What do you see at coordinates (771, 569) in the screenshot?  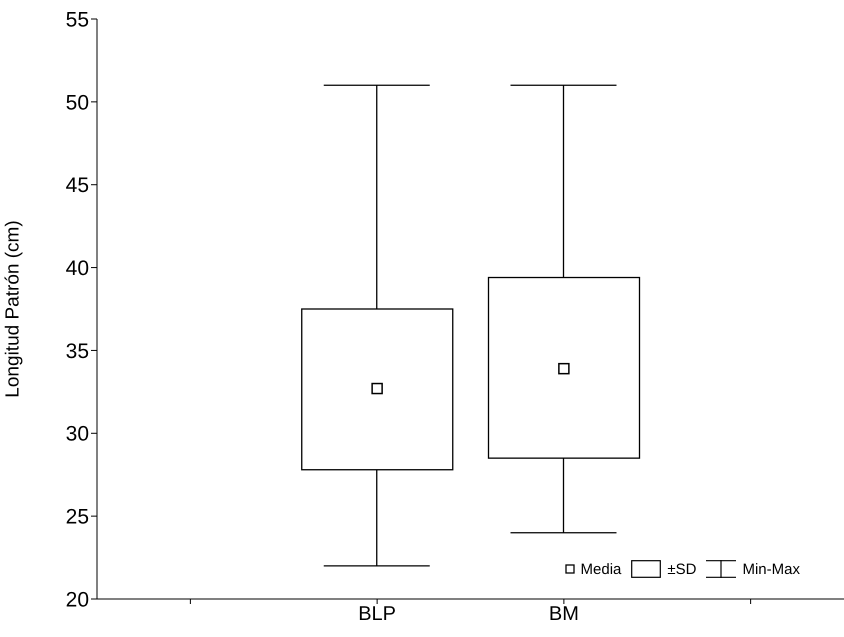 I see `annotation: Min-Max` at bounding box center [771, 569].